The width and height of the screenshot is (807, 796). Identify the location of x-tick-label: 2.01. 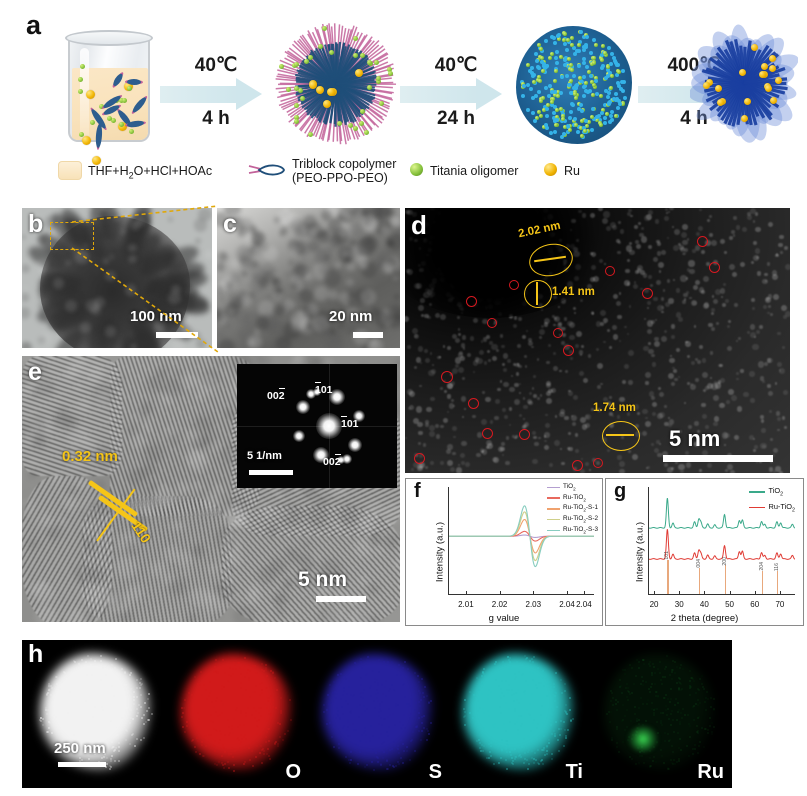
(466, 604).